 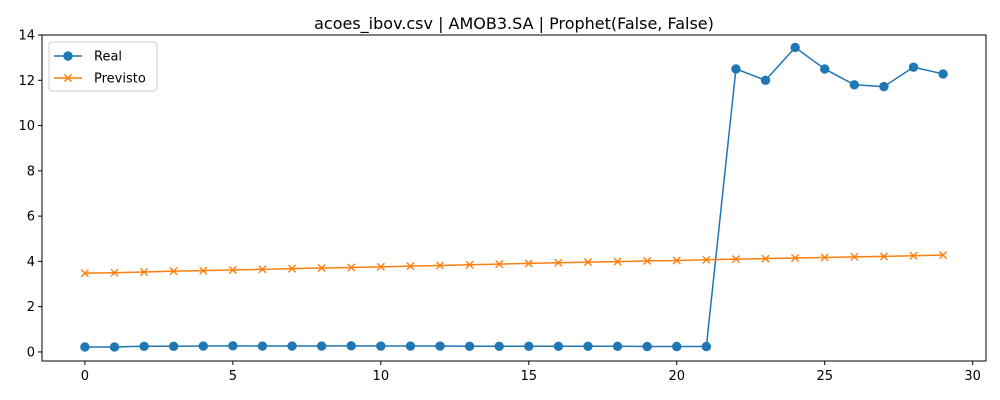 I want to click on y-tick-label: 12, so click(x=26, y=81).